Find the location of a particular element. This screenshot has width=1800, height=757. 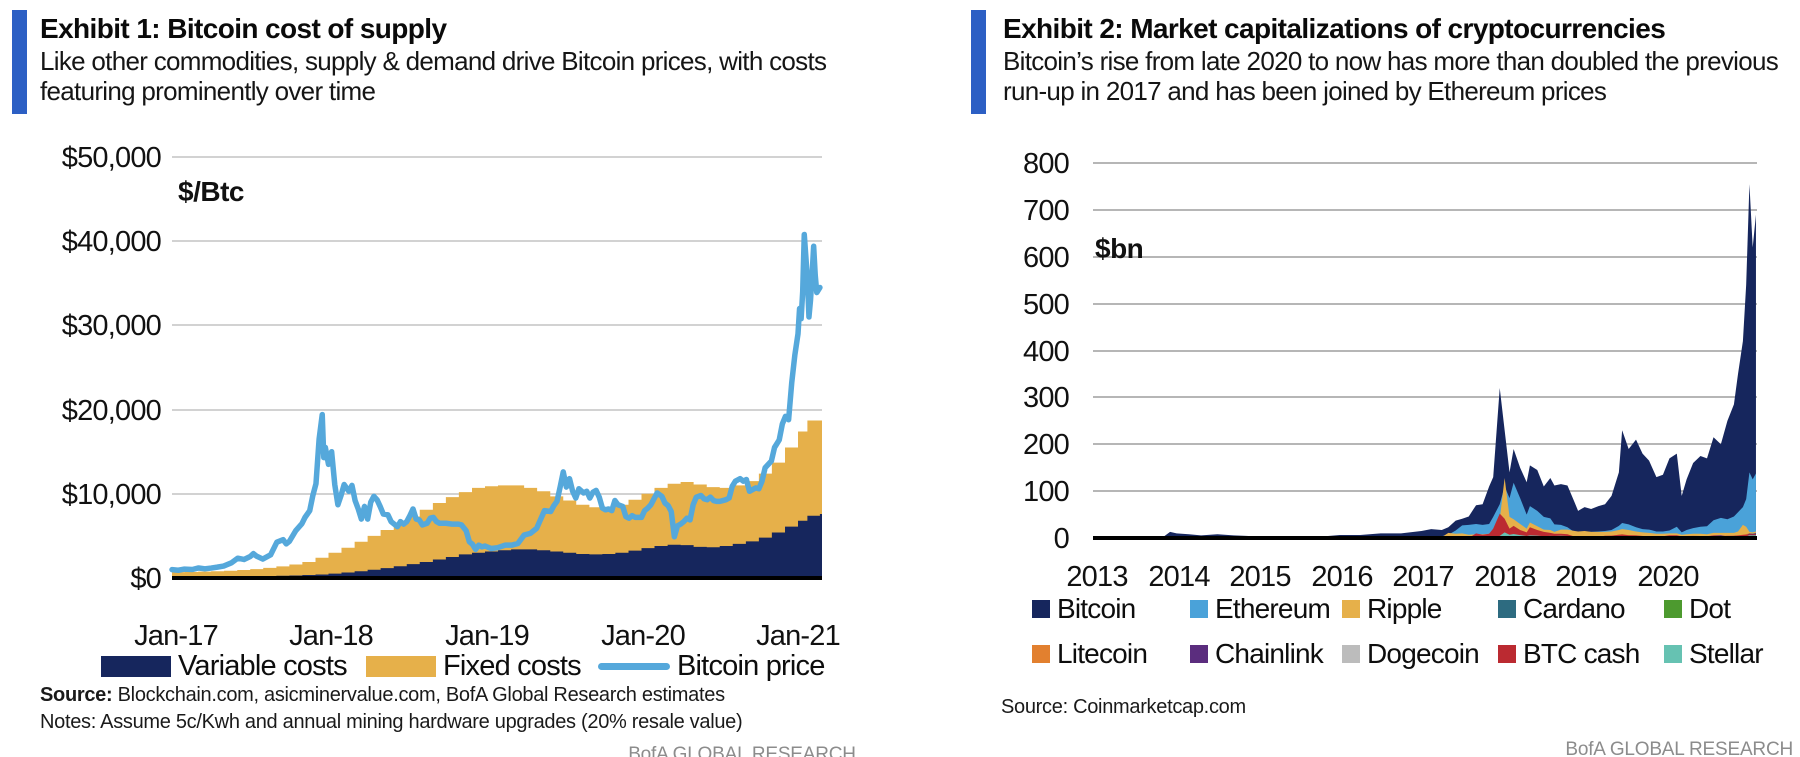

exhibit1-watermark: BofA GLOBAL RESEARCH is located at coordinates (742, 750).